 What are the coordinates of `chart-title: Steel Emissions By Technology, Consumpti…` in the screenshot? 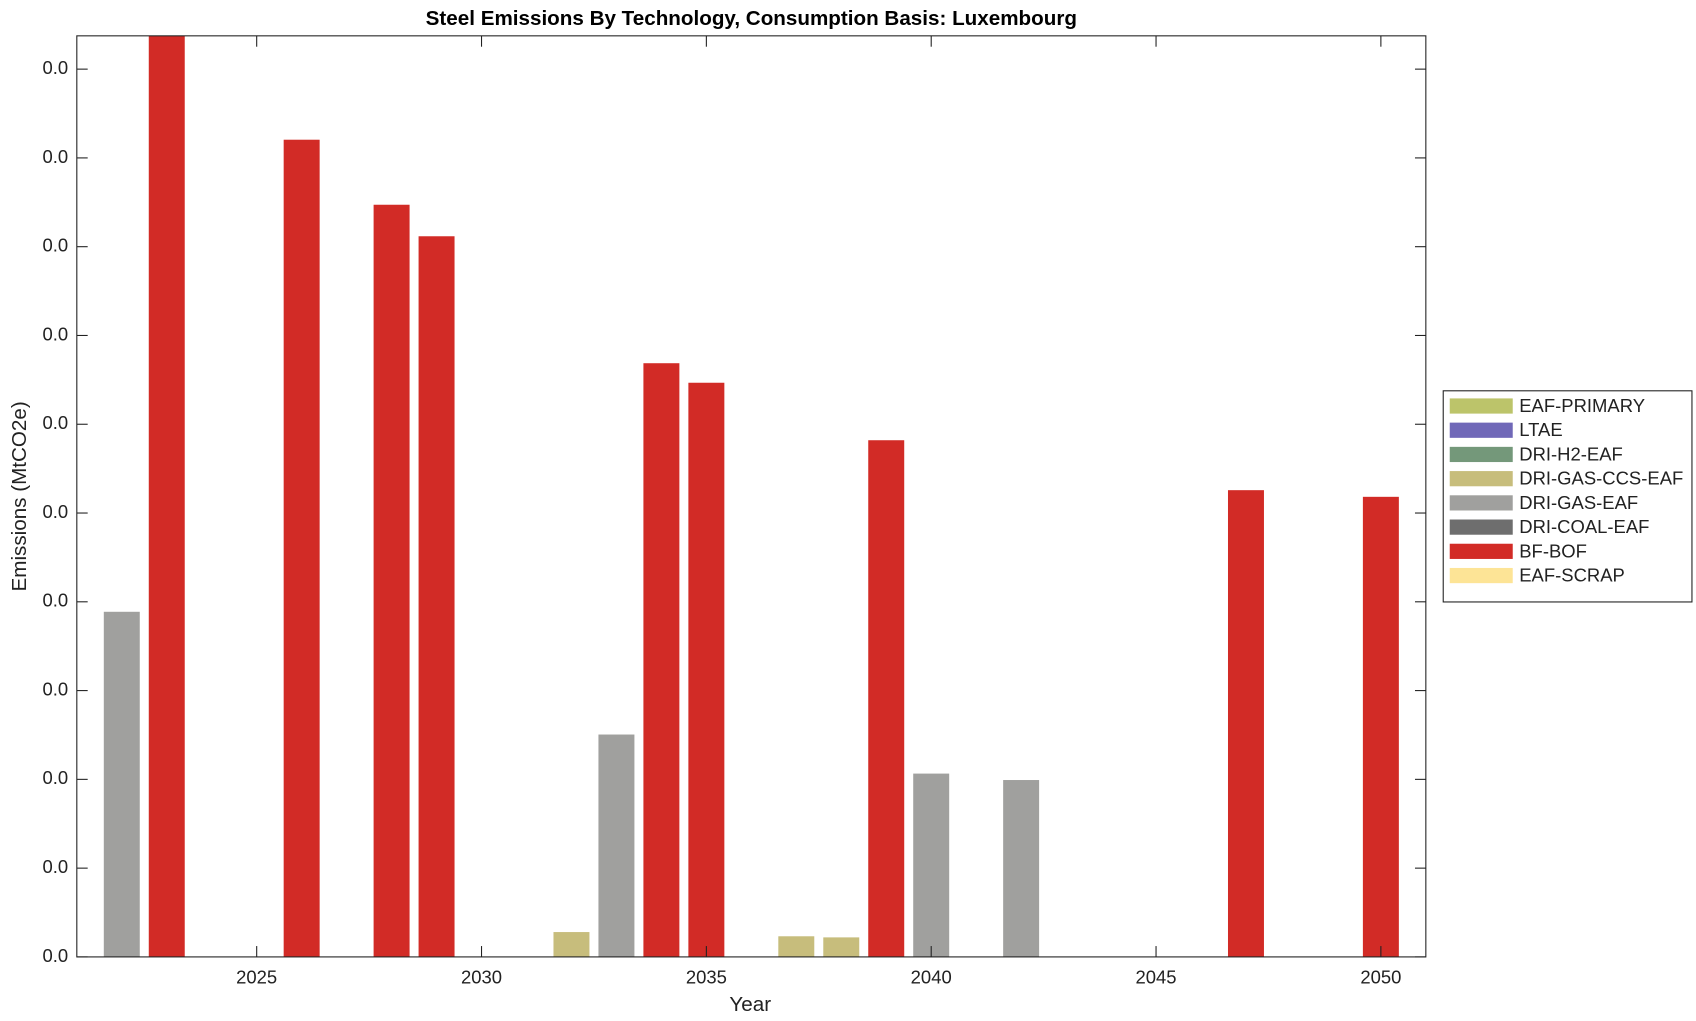 It's located at (751, 18).